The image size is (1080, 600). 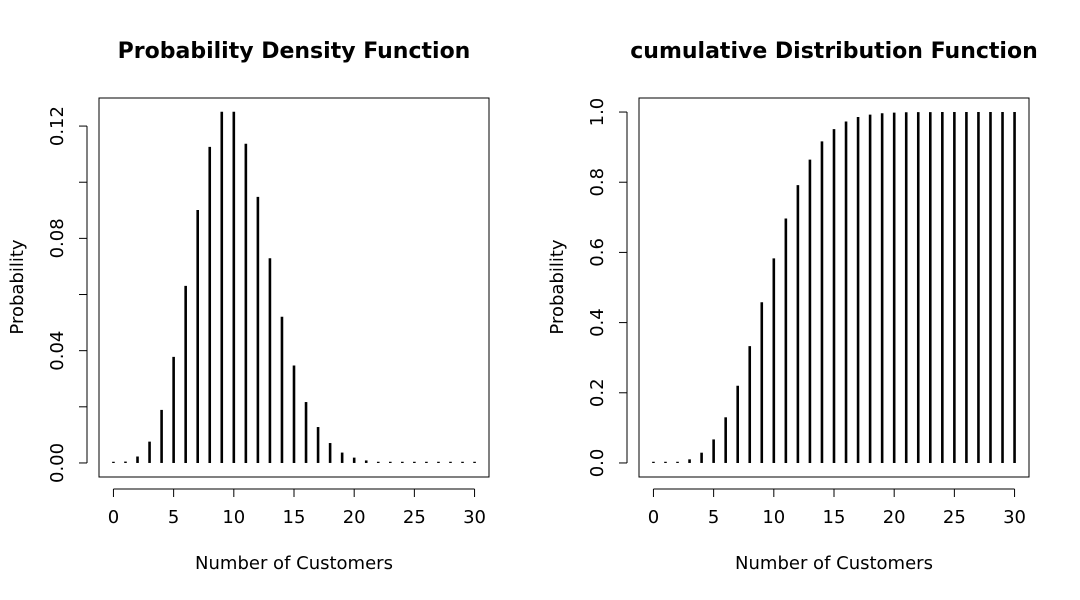 I want to click on cdf-y-tick-label: 0.4, so click(x=597, y=322).